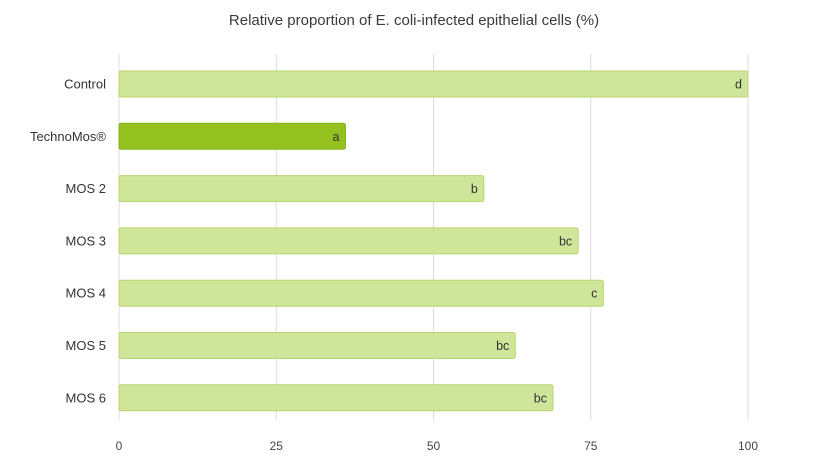 Image resolution: width=828 pixels, height=470 pixels. I want to click on category-label: MOS 4, so click(86, 293).